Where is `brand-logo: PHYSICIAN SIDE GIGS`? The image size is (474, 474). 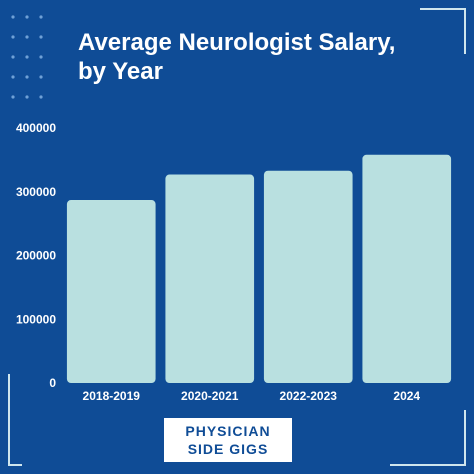
brand-logo: PHYSICIAN SIDE GIGS is located at coordinates (228, 440).